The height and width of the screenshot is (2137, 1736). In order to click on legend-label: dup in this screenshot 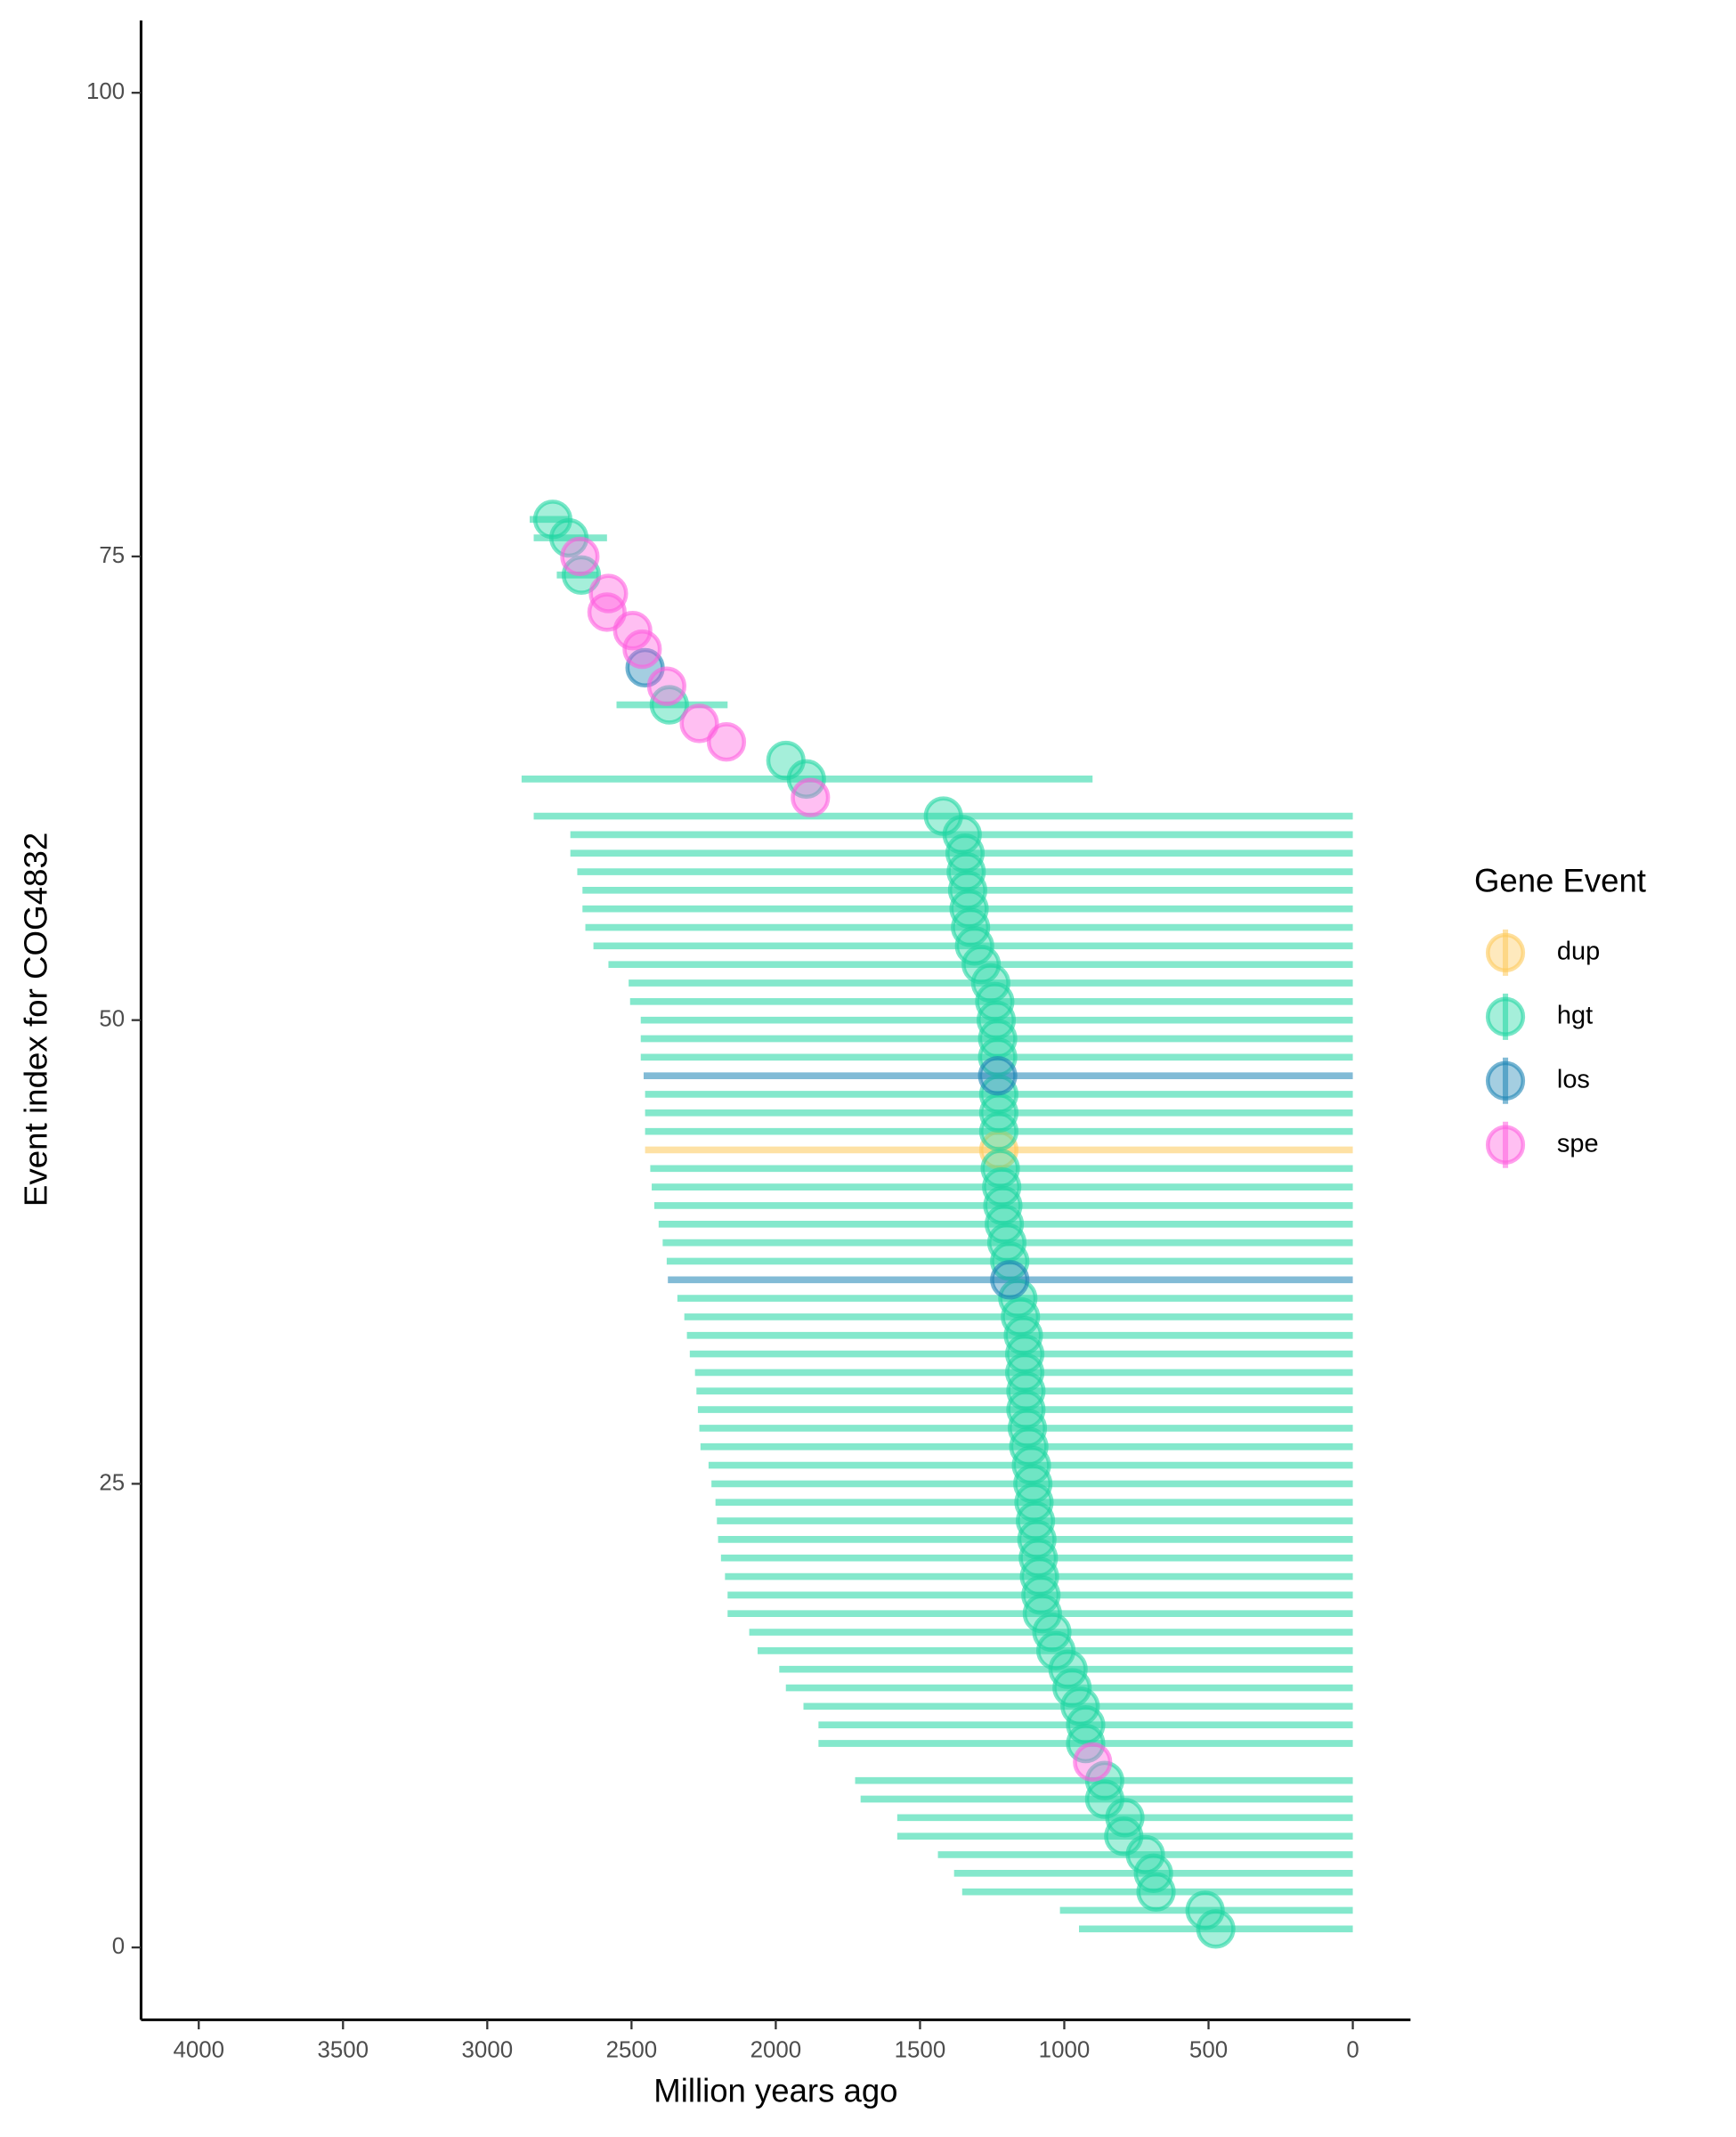, I will do `click(1578, 952)`.